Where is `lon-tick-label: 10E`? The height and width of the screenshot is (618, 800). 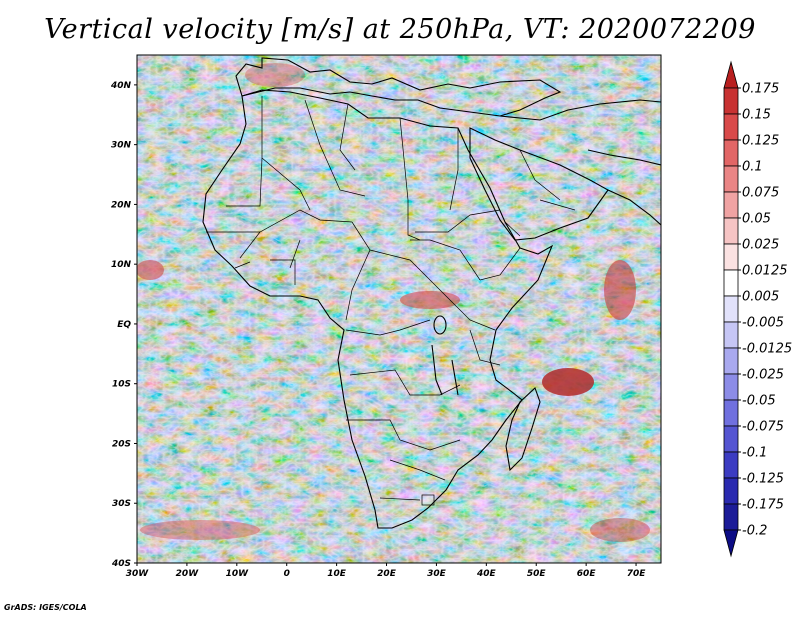 lon-tick-label: 10E is located at coordinates (337, 574).